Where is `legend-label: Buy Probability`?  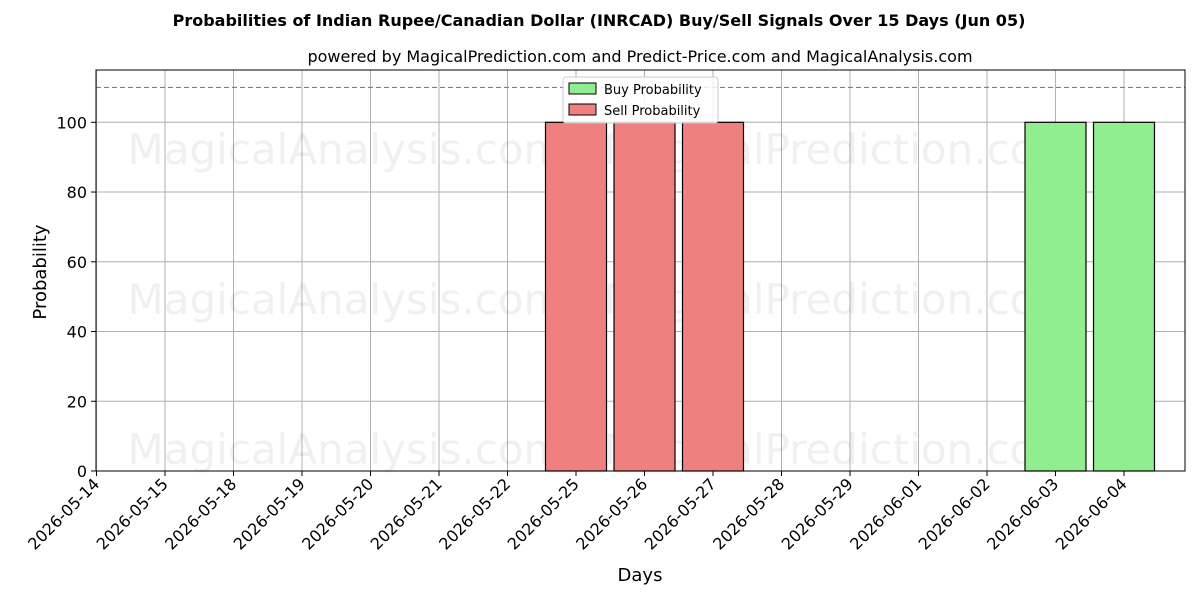 legend-label: Buy Probability is located at coordinates (653, 90).